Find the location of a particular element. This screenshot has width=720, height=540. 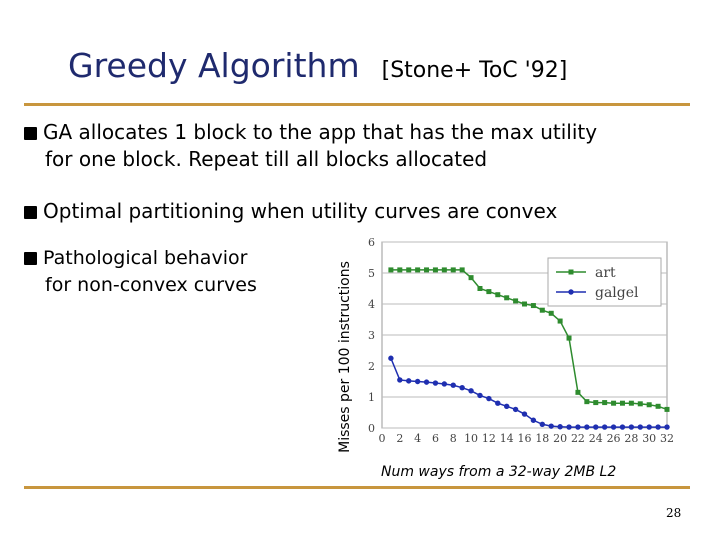

bottom-divider is located at coordinates (357, 487).